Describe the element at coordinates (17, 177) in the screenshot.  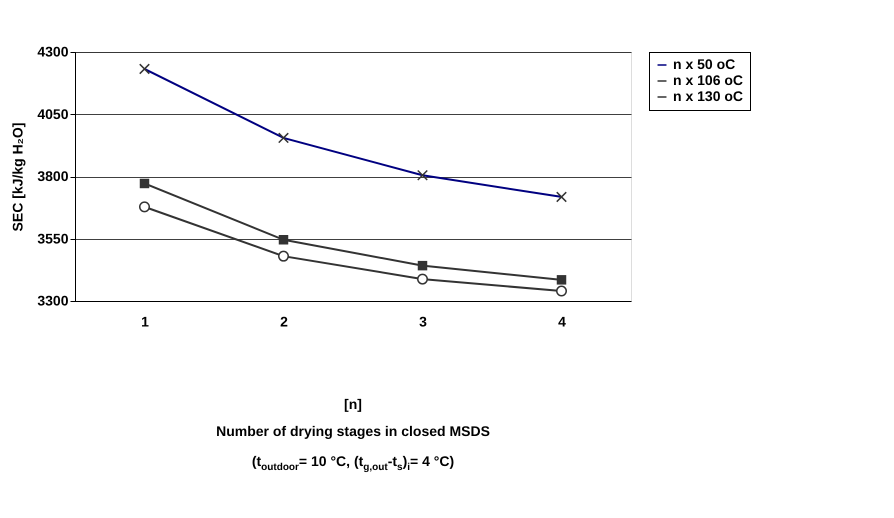
I see `y-axis-title: SEC [kJ/kg H₂O]` at that location.